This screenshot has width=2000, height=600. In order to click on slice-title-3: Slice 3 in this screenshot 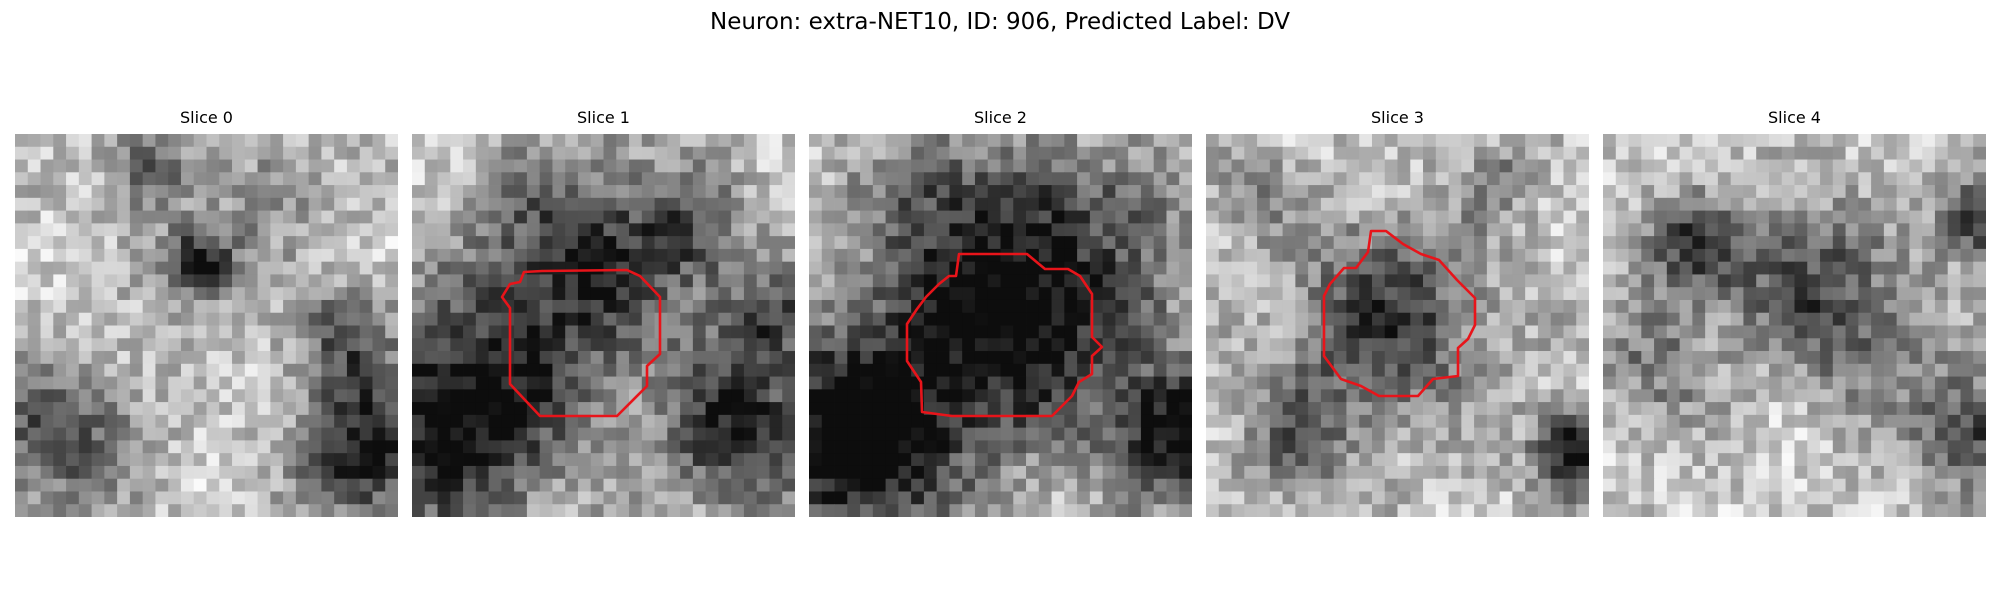, I will do `click(1397, 117)`.